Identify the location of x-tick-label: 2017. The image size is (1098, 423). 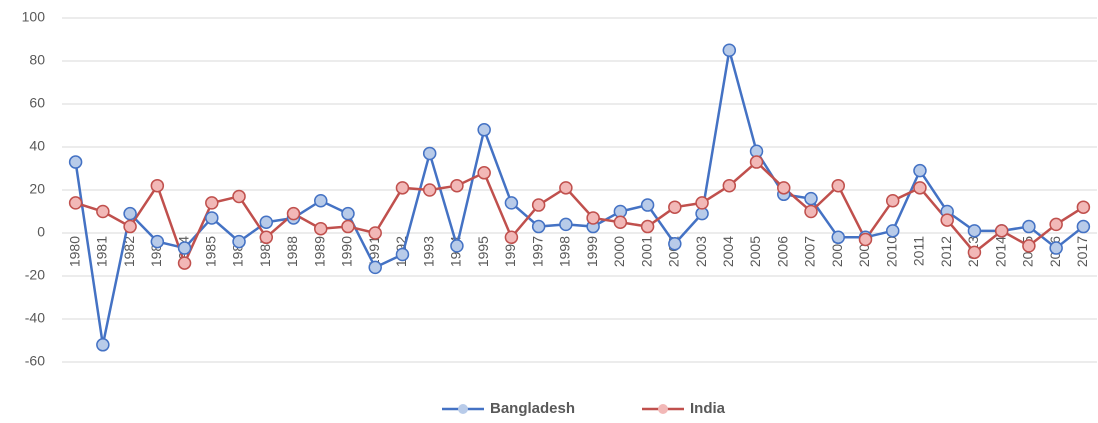
(1082, 251).